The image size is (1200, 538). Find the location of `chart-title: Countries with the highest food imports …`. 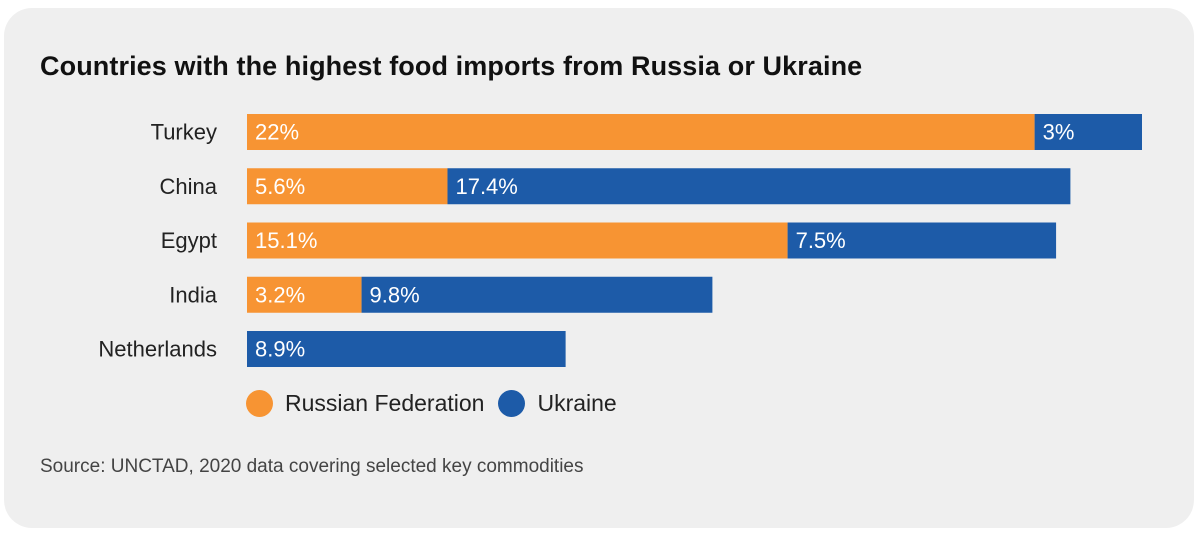

chart-title: Countries with the highest food imports … is located at coordinates (451, 66).